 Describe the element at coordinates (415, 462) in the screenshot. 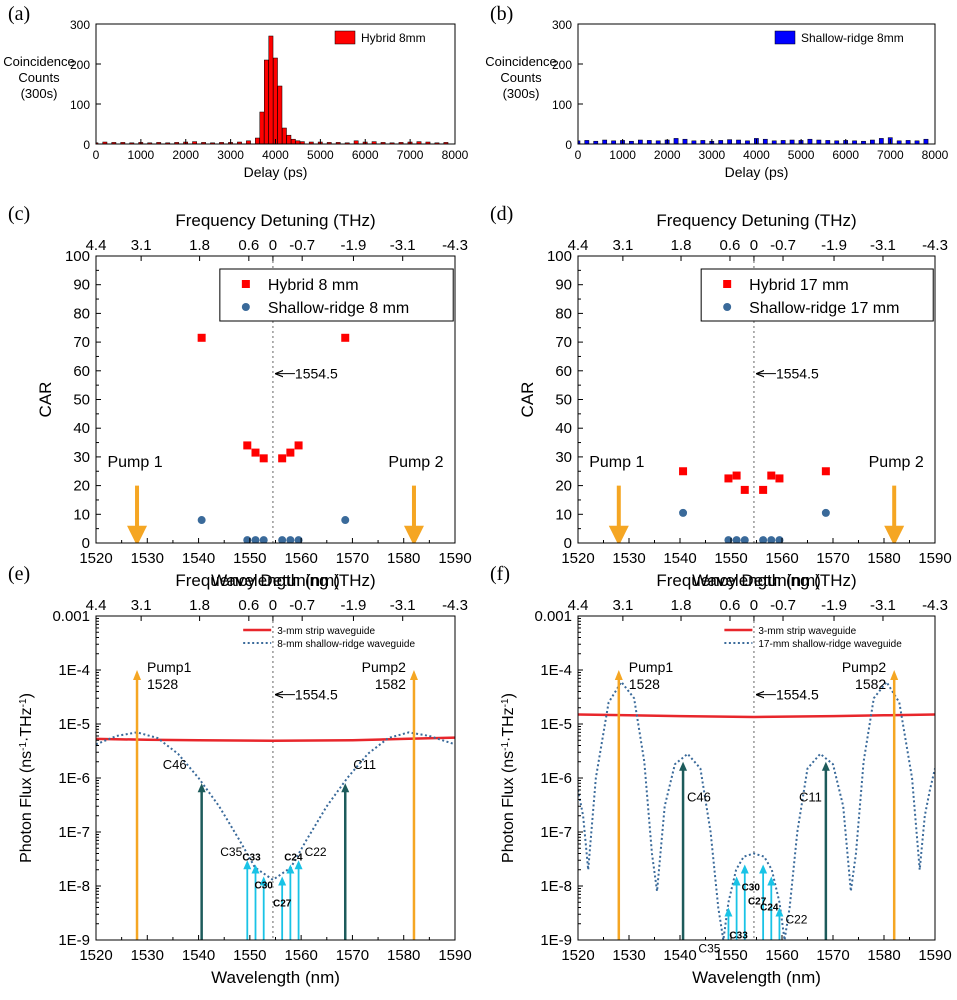

I see `pump-label: Pump 2` at that location.